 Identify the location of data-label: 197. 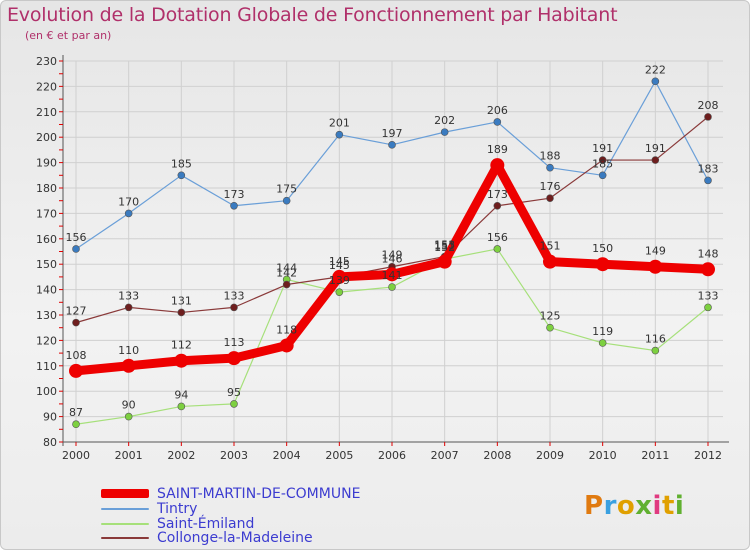
(392, 133).